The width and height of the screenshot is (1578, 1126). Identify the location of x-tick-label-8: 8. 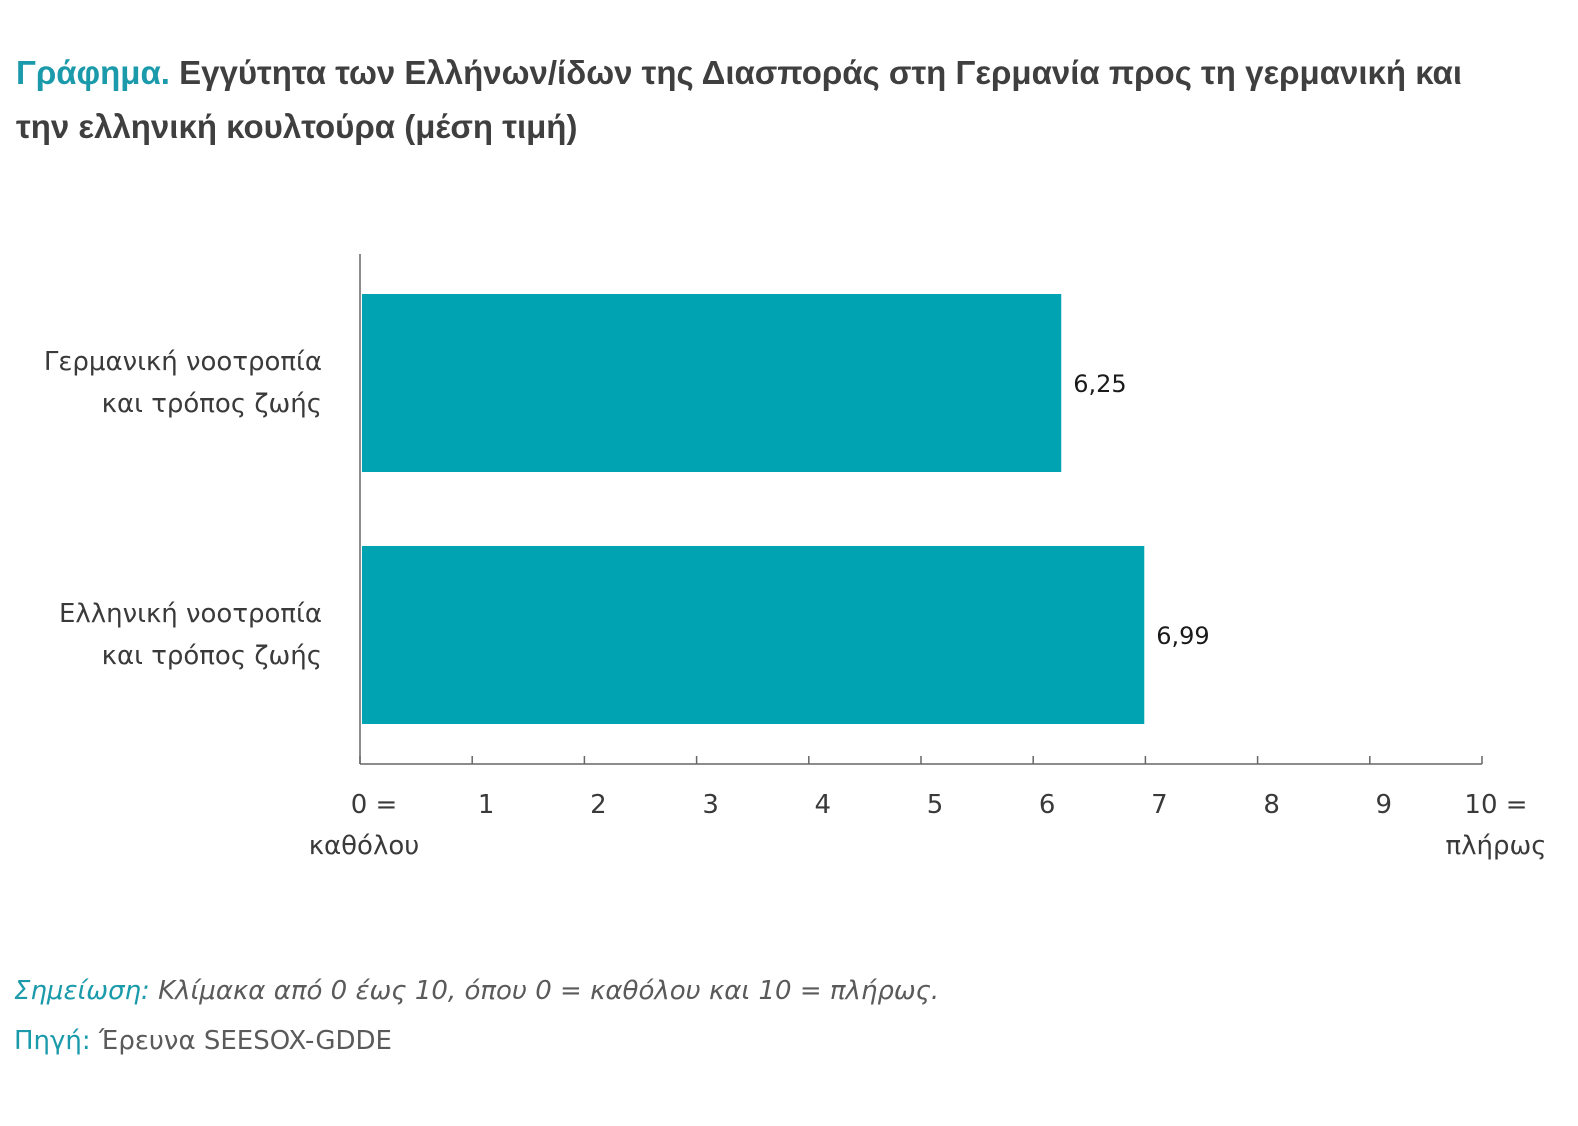
(1271, 805).